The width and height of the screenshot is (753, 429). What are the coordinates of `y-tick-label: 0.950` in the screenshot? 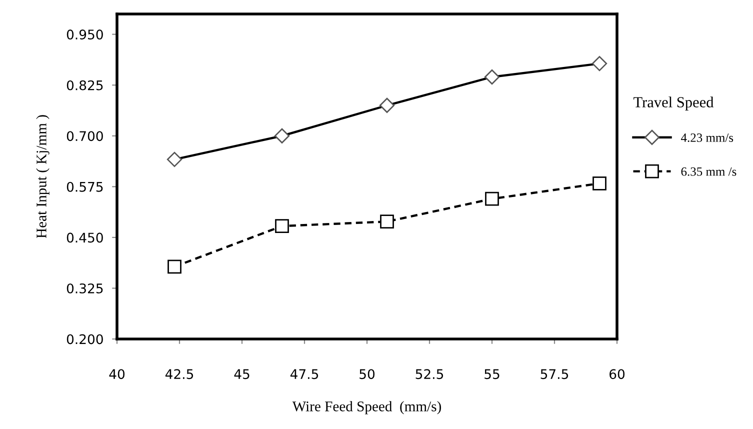 It's located at (84, 35).